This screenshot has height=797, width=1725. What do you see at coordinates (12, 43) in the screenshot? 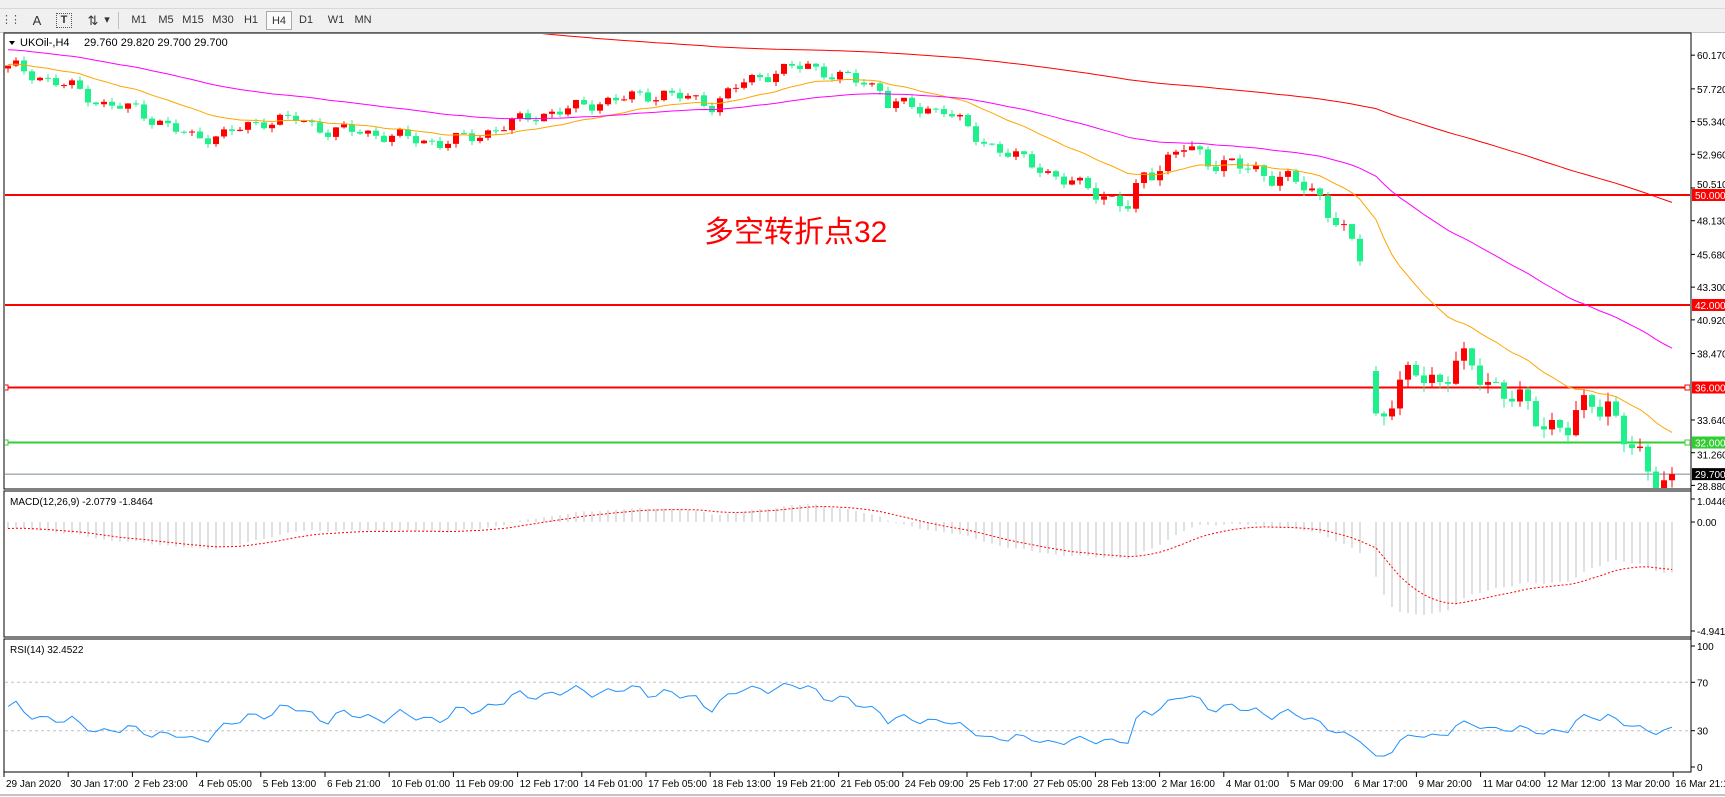
I see `collapse-triangle-icon` at bounding box center [12, 43].